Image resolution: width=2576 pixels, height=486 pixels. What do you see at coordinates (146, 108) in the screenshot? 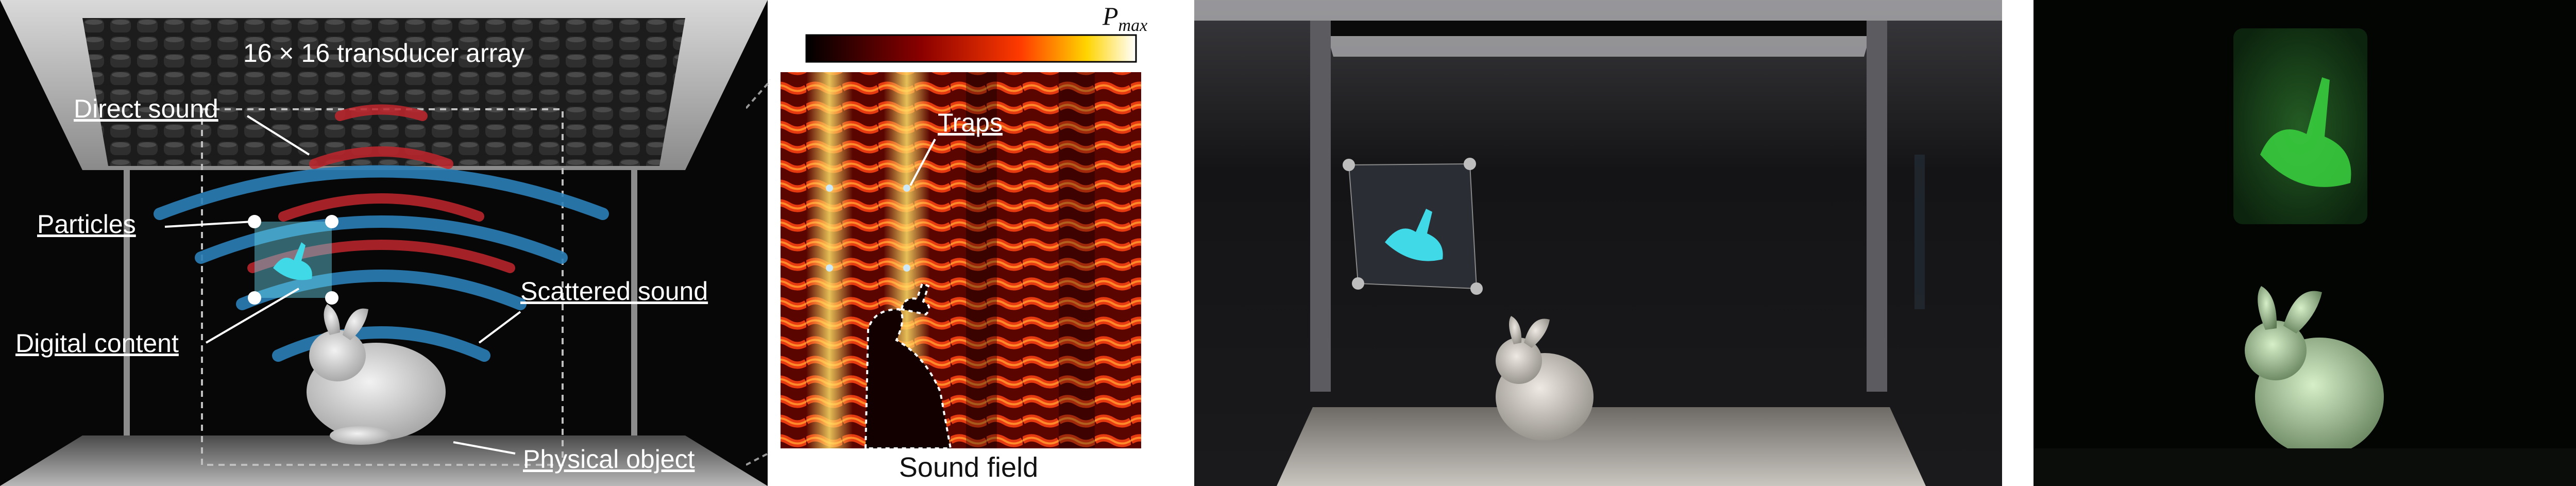
I see `direct-sound-label: Direct sound` at bounding box center [146, 108].